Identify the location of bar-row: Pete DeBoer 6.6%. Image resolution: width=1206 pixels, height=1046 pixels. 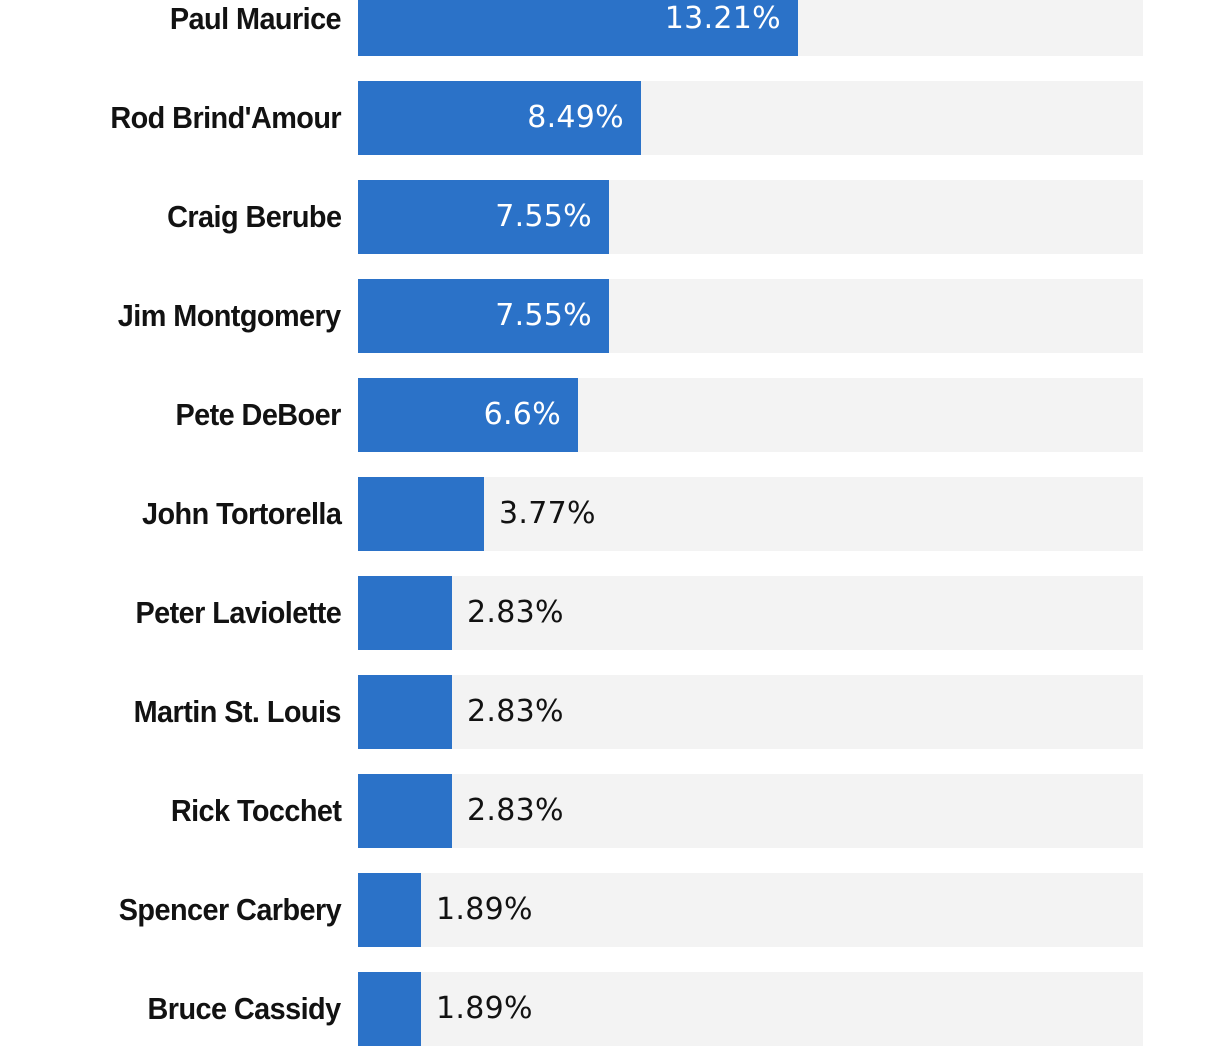
(603, 415).